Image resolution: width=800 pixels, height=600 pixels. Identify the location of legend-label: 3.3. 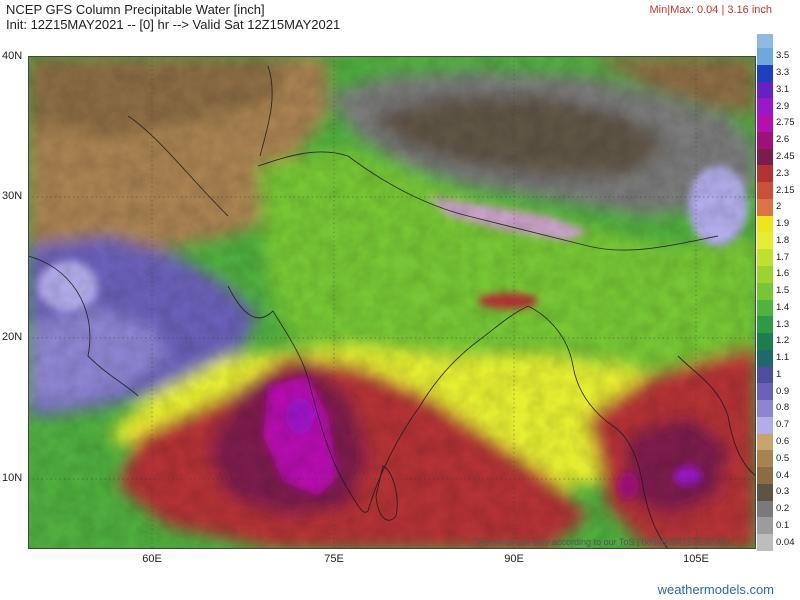
(783, 73).